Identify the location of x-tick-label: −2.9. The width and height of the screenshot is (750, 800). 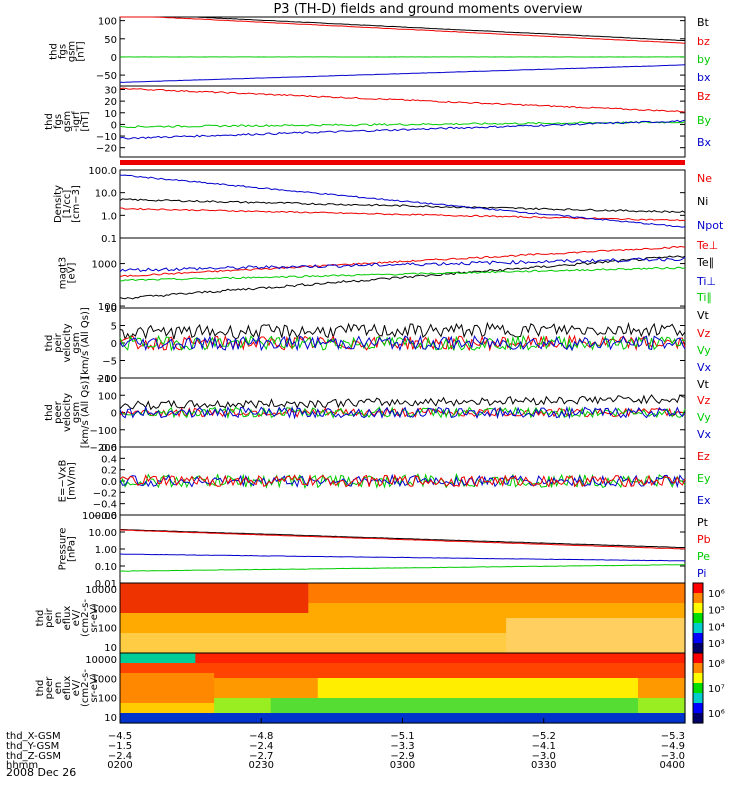
(402, 756).